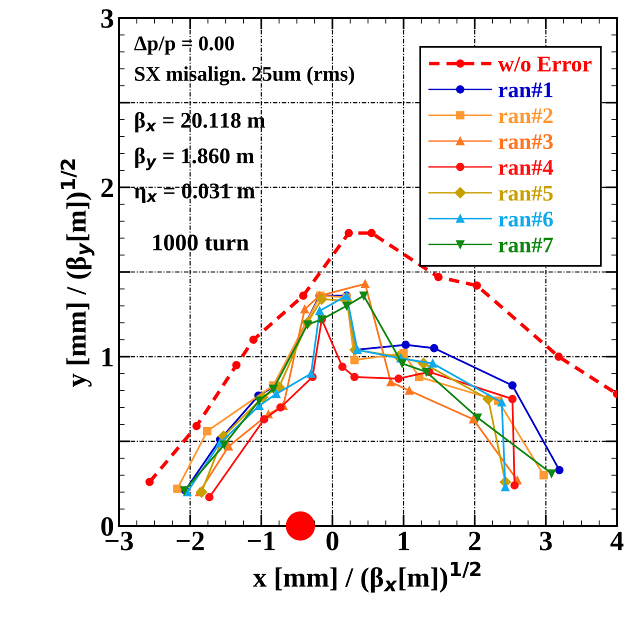 The image size is (626, 625). I want to click on legend-label: w/o Error, so click(545, 64).